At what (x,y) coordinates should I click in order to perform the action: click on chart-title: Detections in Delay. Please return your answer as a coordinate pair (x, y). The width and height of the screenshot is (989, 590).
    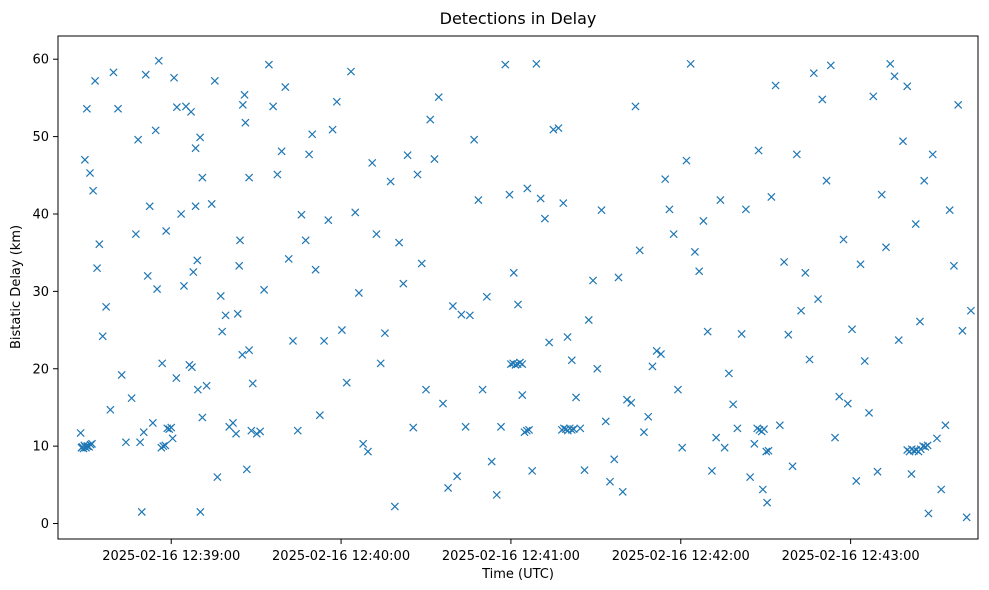
    Looking at the image, I should click on (518, 18).